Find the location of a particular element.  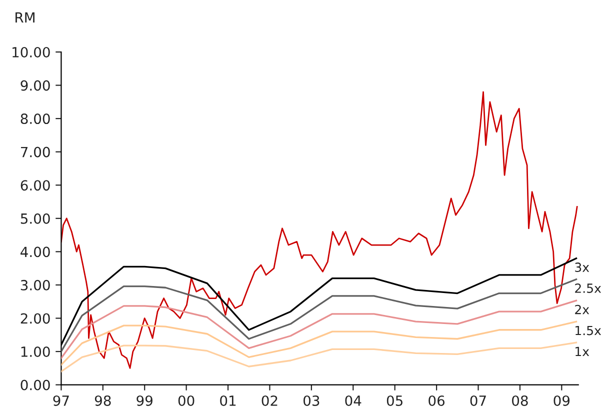

y-tick-label: 3.00 is located at coordinates (35, 285).